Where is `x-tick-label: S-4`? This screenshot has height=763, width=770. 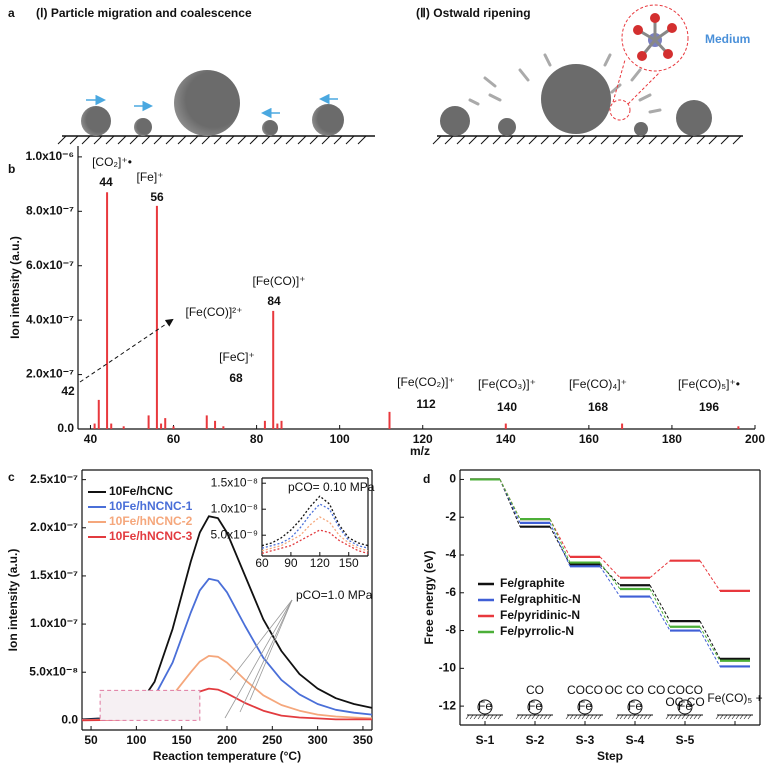
x-tick-label: S-4 is located at coordinates (635, 740).